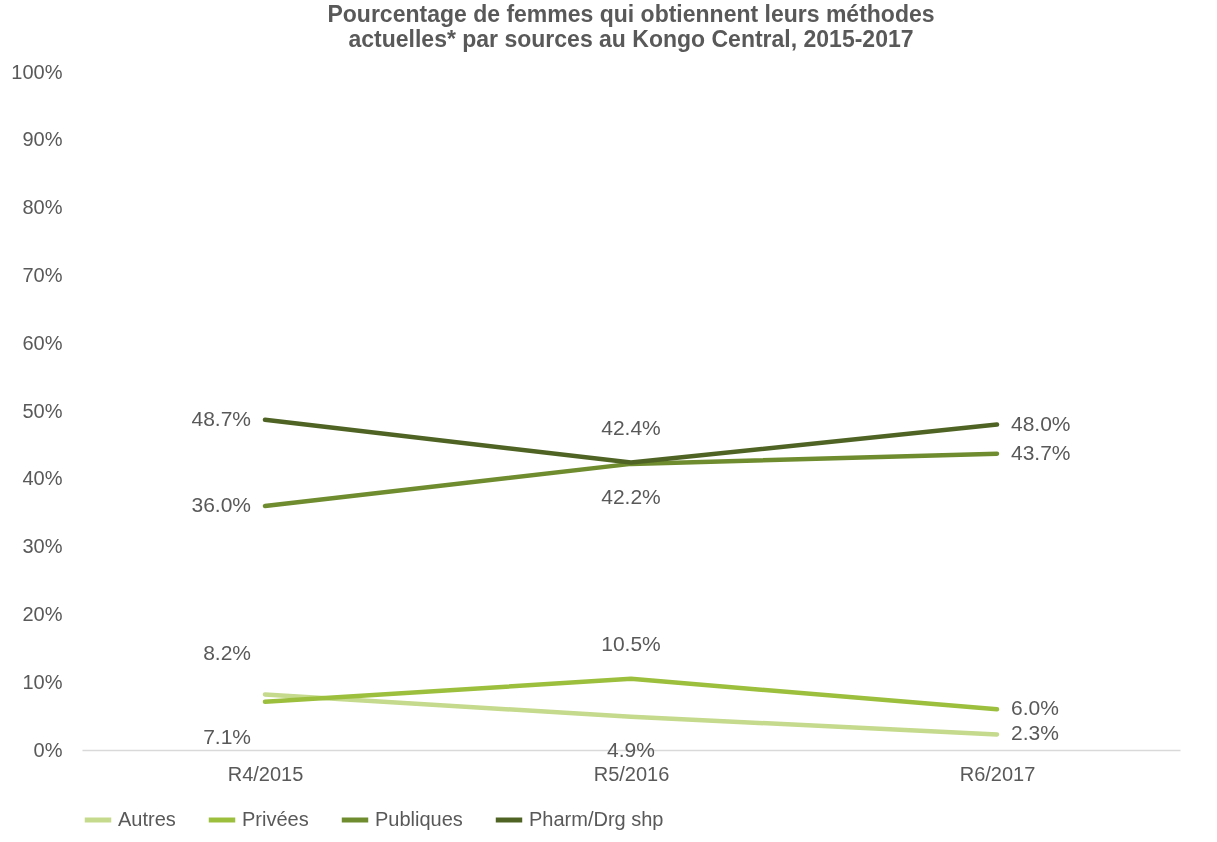 The image size is (1217, 842). Describe the element at coordinates (596, 819) in the screenshot. I see `legend-label: Pharm/Drg shp` at that location.